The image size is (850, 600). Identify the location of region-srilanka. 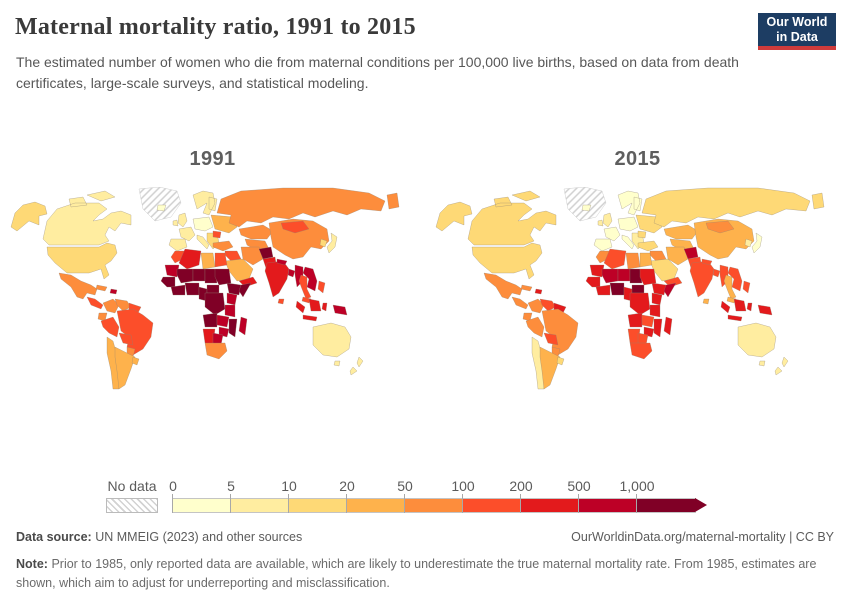
(705, 301).